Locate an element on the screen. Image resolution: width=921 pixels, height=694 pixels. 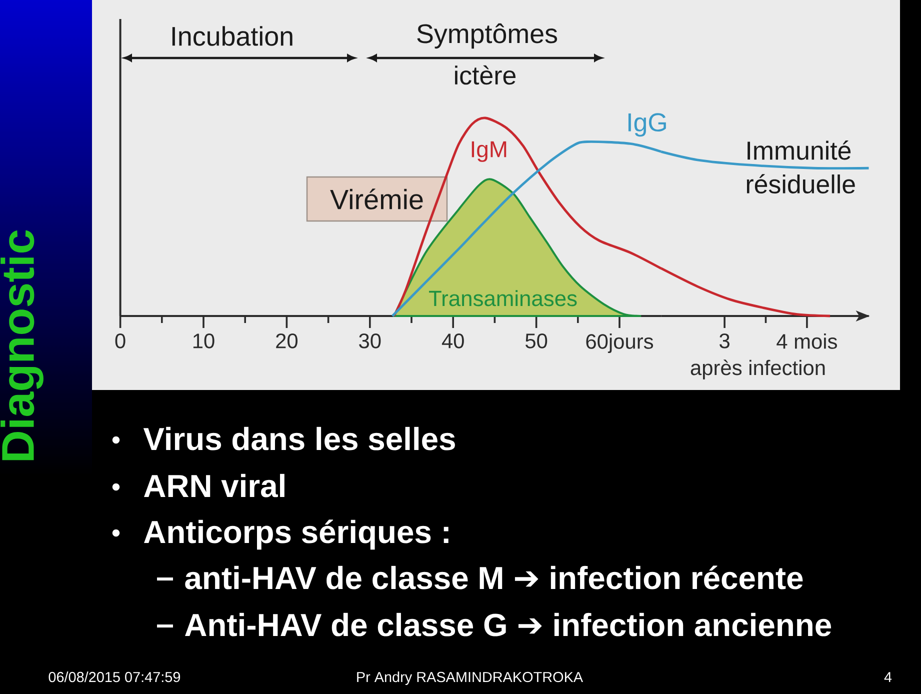
x-tick-label: 30 is located at coordinates (370, 341).